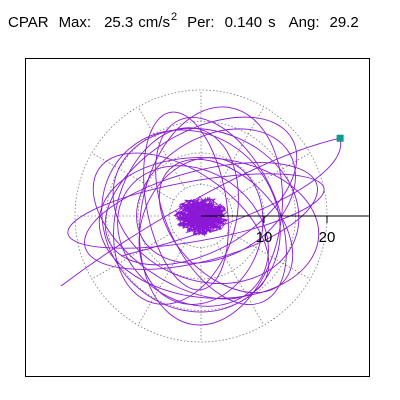 This screenshot has height=400, width=400. Describe the element at coordinates (154, 22) in the screenshot. I see `max-unit: cm/s` at that location.